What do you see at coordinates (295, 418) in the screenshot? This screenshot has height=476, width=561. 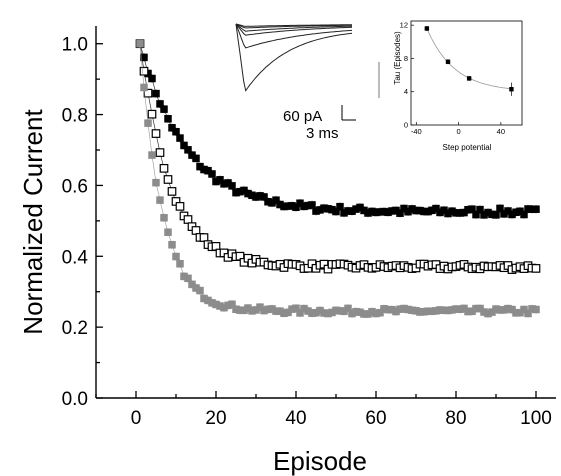 I see `x-tick-label: 40` at bounding box center [295, 418].